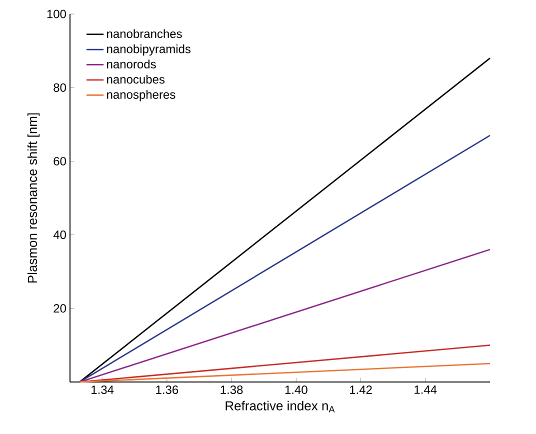 The height and width of the screenshot is (434, 536). What do you see at coordinates (136, 79) in the screenshot?
I see `legend-label: nanocubes` at bounding box center [136, 79].